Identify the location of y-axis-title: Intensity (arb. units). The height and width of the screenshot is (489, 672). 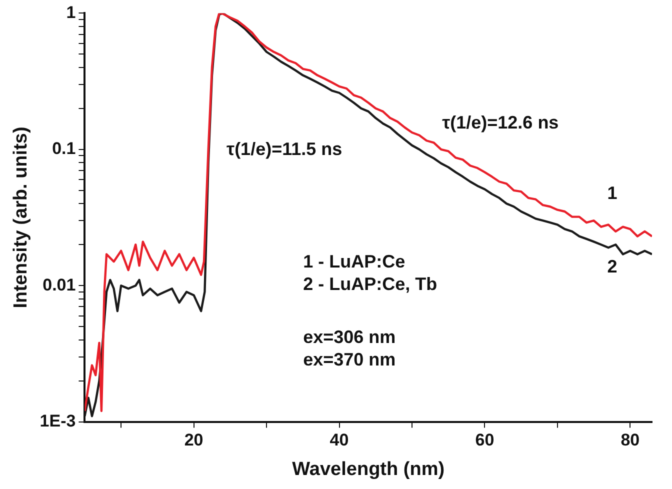
(21, 217).